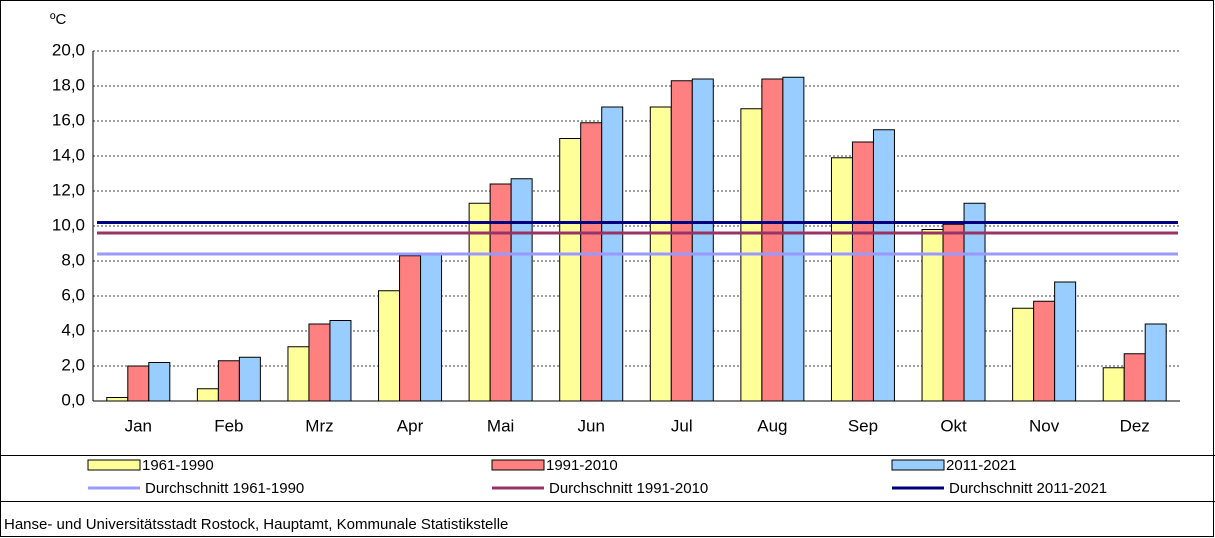  What do you see at coordinates (682, 425) in the screenshot?
I see `x-tick-label: Jul` at bounding box center [682, 425].